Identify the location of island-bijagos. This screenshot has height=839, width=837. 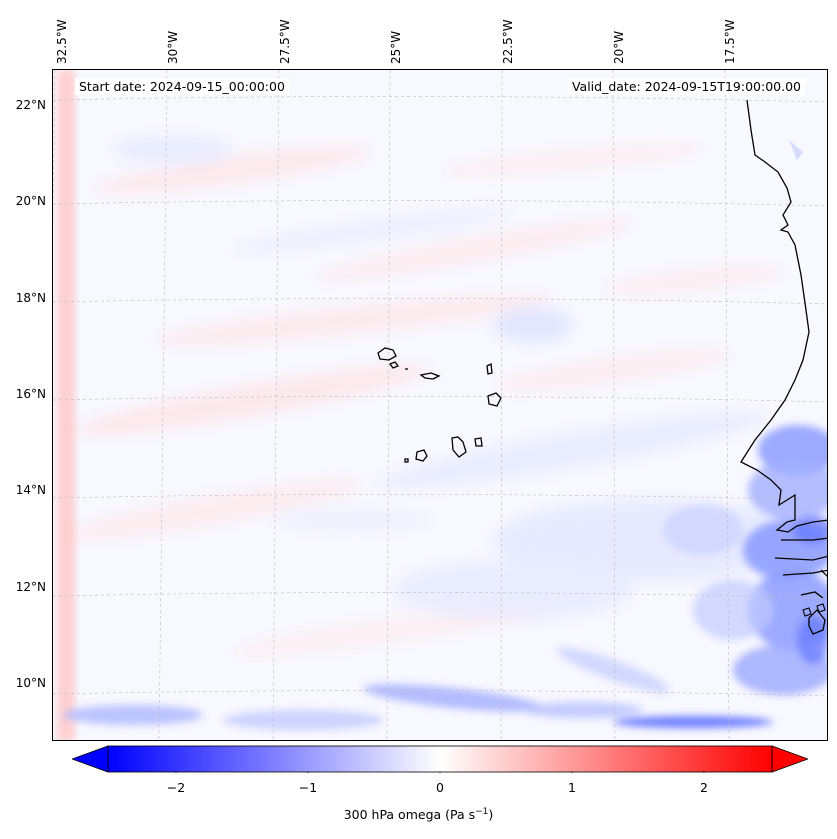
(814, 610).